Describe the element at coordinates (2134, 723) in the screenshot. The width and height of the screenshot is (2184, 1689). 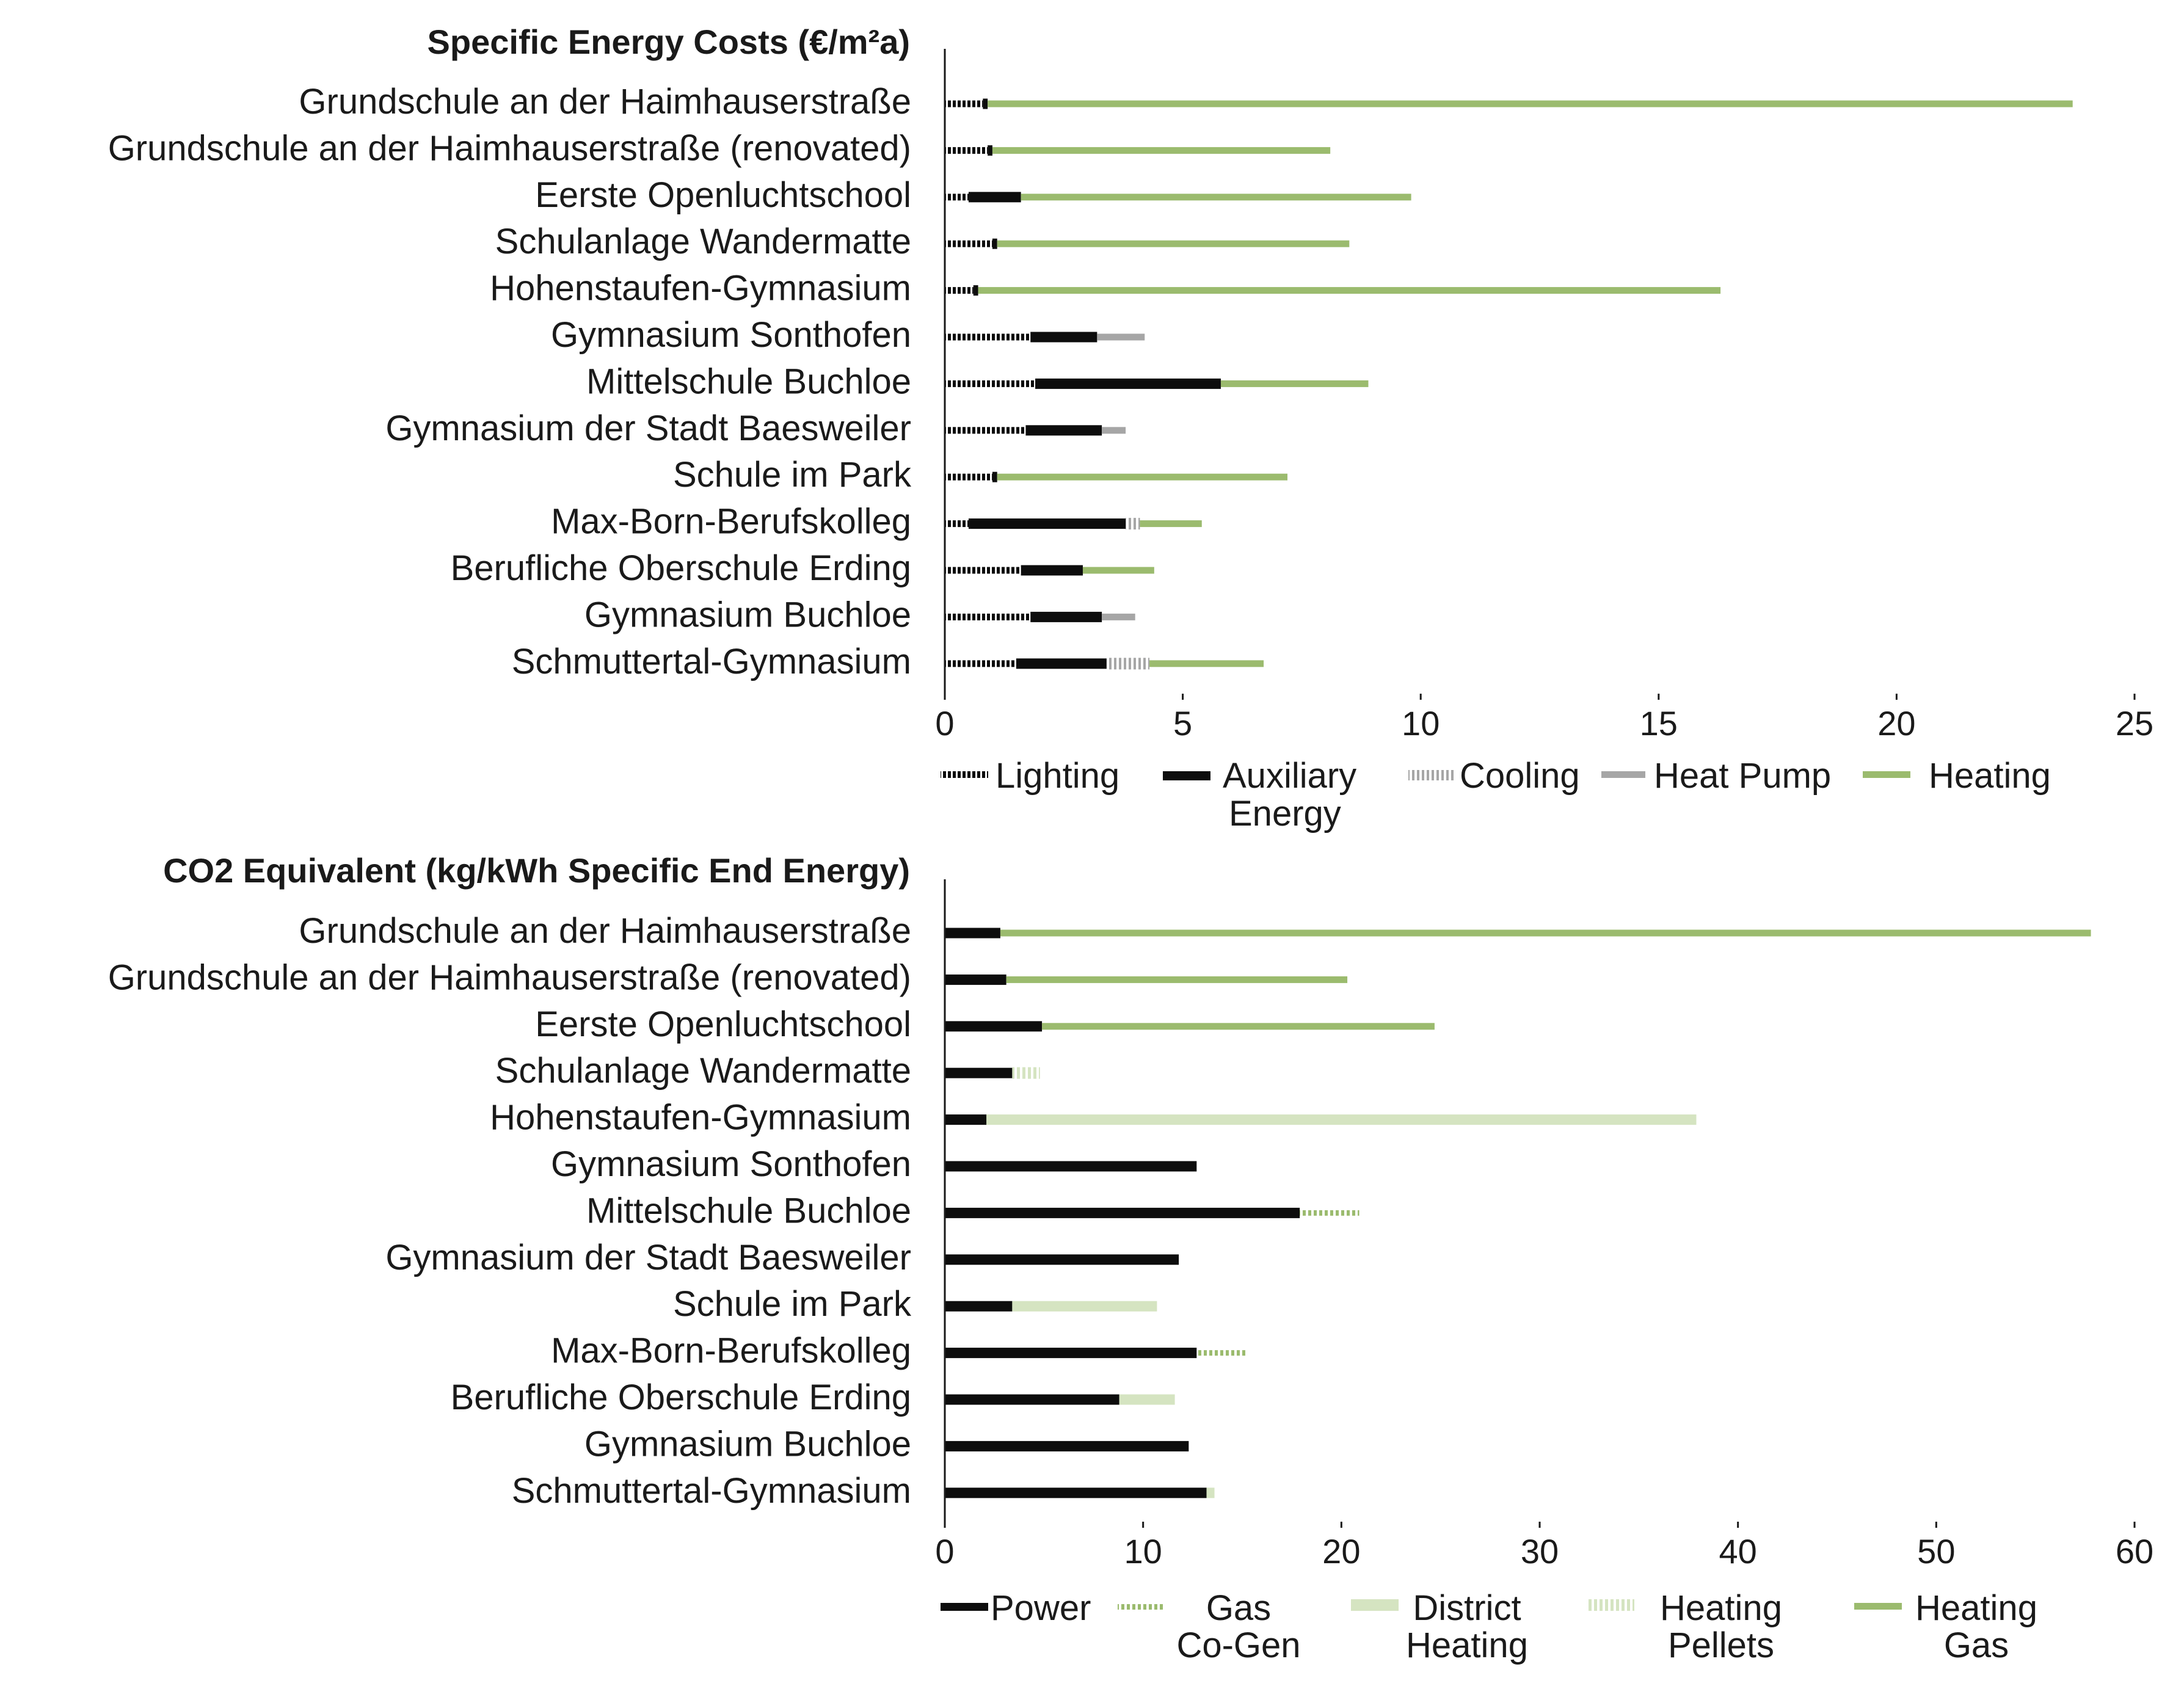
I see `x-tick-label-25: 25` at that location.